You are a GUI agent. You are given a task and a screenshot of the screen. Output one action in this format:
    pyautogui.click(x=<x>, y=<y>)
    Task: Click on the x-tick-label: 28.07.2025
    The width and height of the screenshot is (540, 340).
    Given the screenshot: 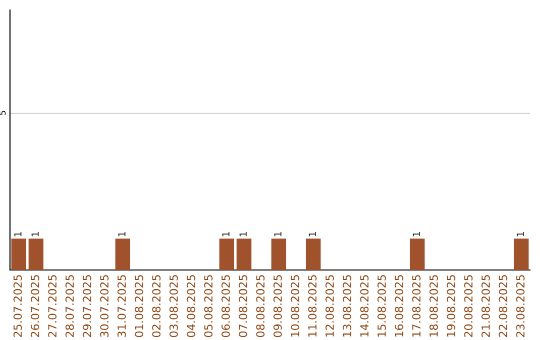 What is the action you would take?
    pyautogui.click(x=69, y=306)
    